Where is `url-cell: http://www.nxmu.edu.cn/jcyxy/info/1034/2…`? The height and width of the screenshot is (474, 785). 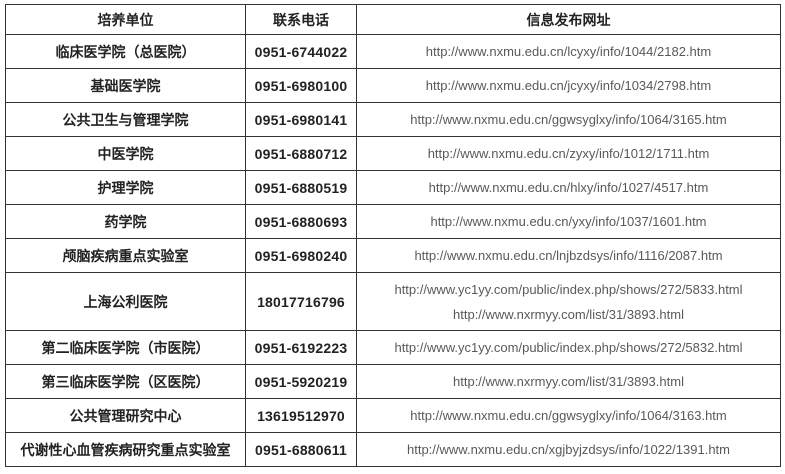 url-cell: http://www.nxmu.edu.cn/jcyxy/info/1034/2… is located at coordinates (568, 85).